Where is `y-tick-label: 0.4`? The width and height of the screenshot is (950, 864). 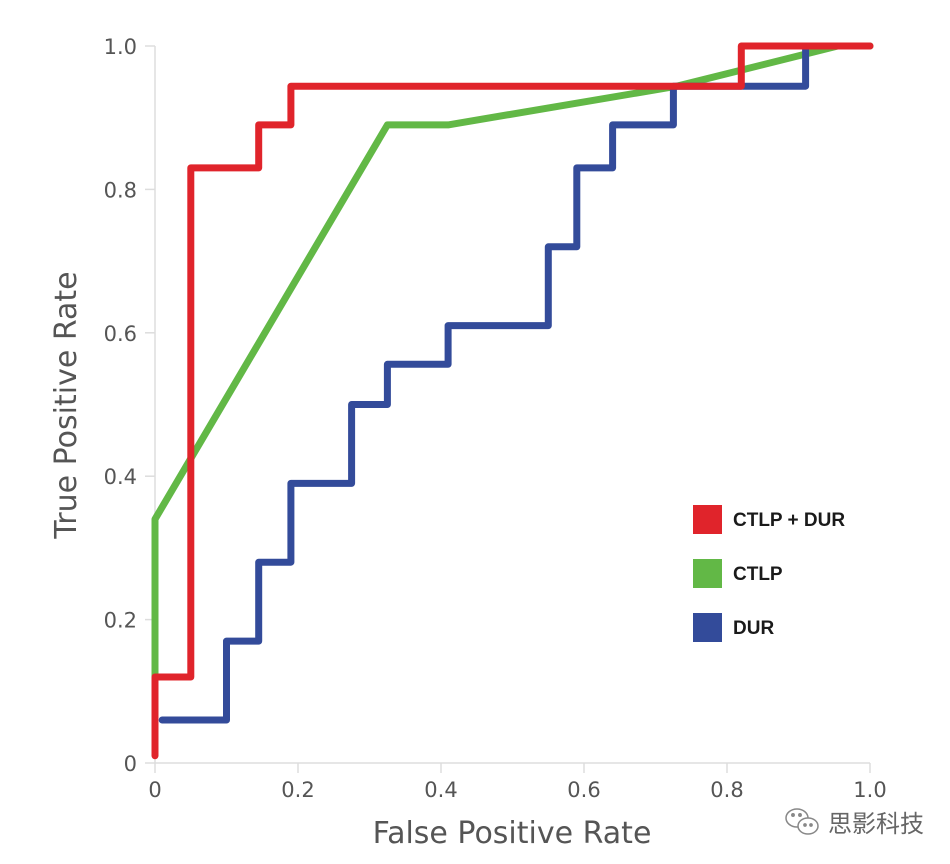 y-tick-label: 0.4 is located at coordinates (120, 477).